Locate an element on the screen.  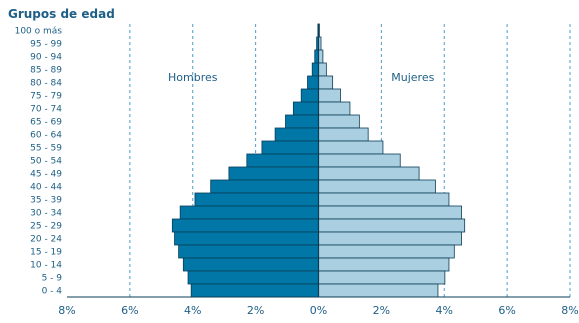
y-tick-label: 85 - 89 is located at coordinates (46, 71).